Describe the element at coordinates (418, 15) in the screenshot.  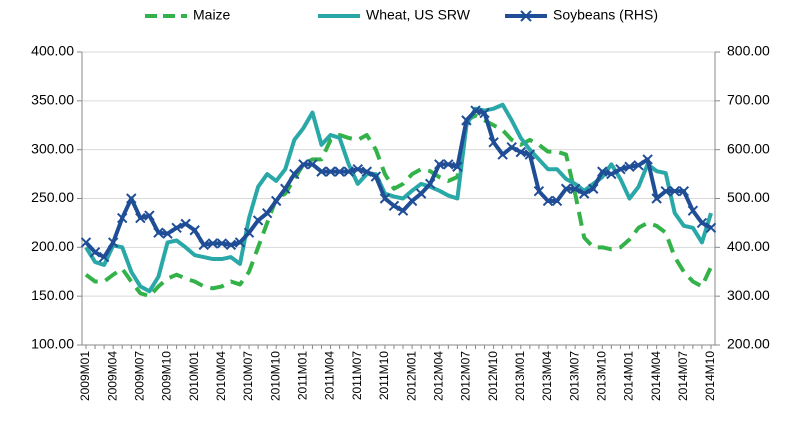
I see `legend-label: Wheat, US SRW` at that location.